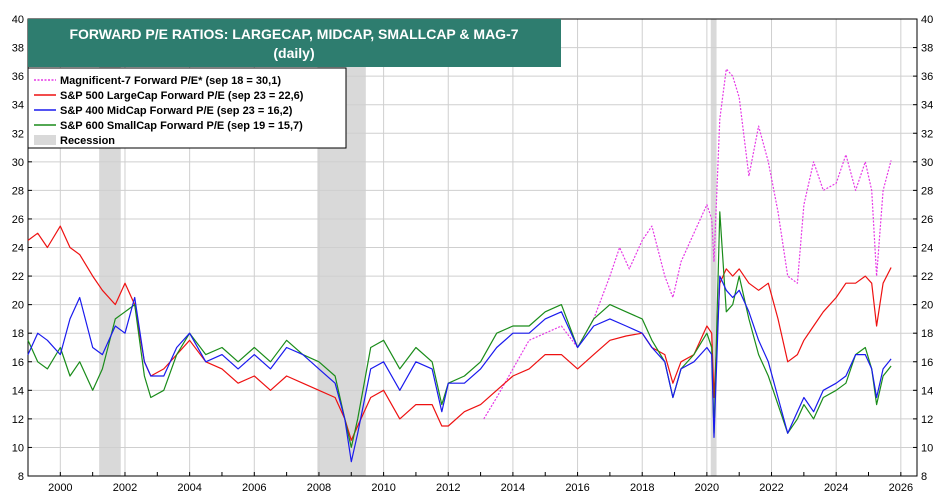 The image size is (945, 498). Describe the element at coordinates (927, 134) in the screenshot. I see `y-tick-label-right-32: 32` at that location.